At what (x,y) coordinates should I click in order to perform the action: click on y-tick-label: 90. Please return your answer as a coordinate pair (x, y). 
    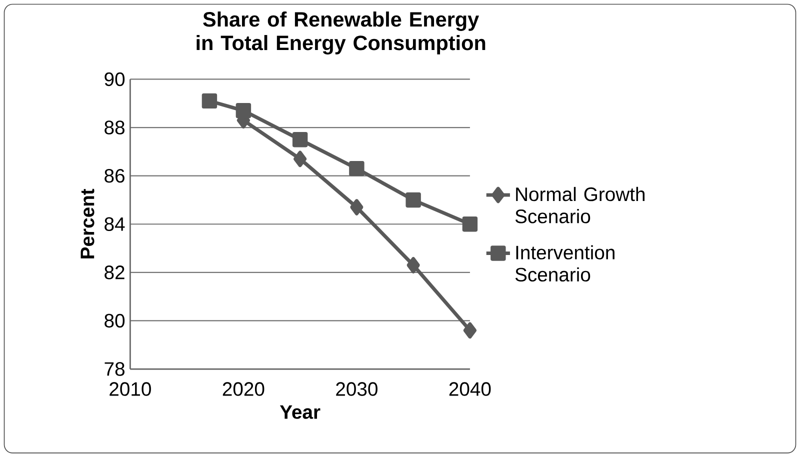
    Looking at the image, I should click on (114, 79).